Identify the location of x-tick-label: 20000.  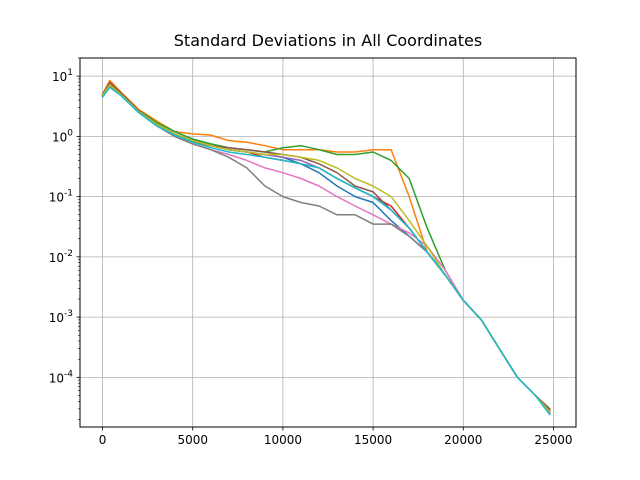
(463, 440).